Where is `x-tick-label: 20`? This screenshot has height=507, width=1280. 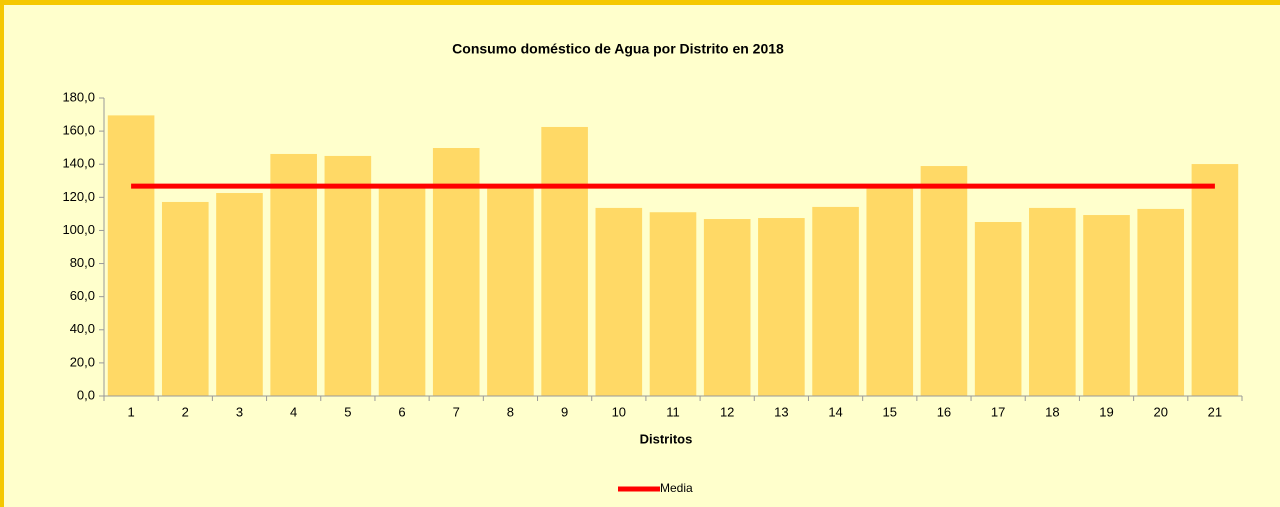 x-tick-label: 20 is located at coordinates (1160, 411).